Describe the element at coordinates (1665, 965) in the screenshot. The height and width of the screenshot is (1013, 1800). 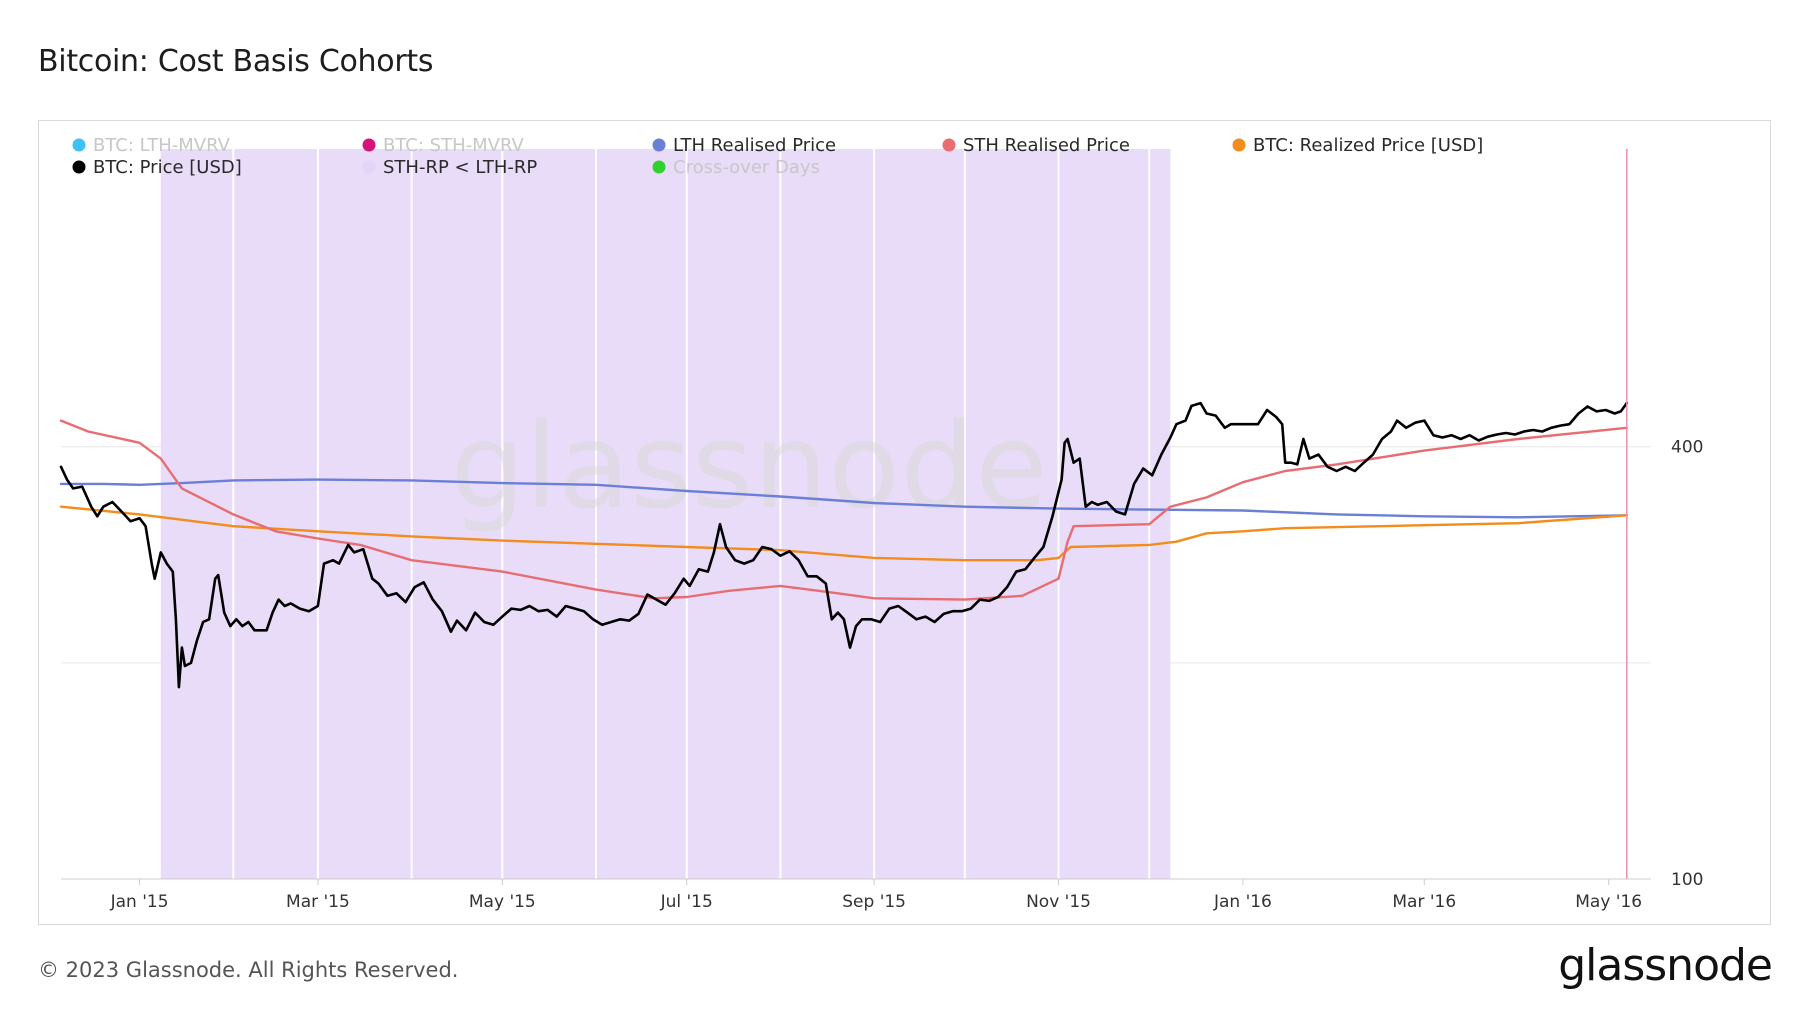
I see `brand-logo: glassnode` at that location.